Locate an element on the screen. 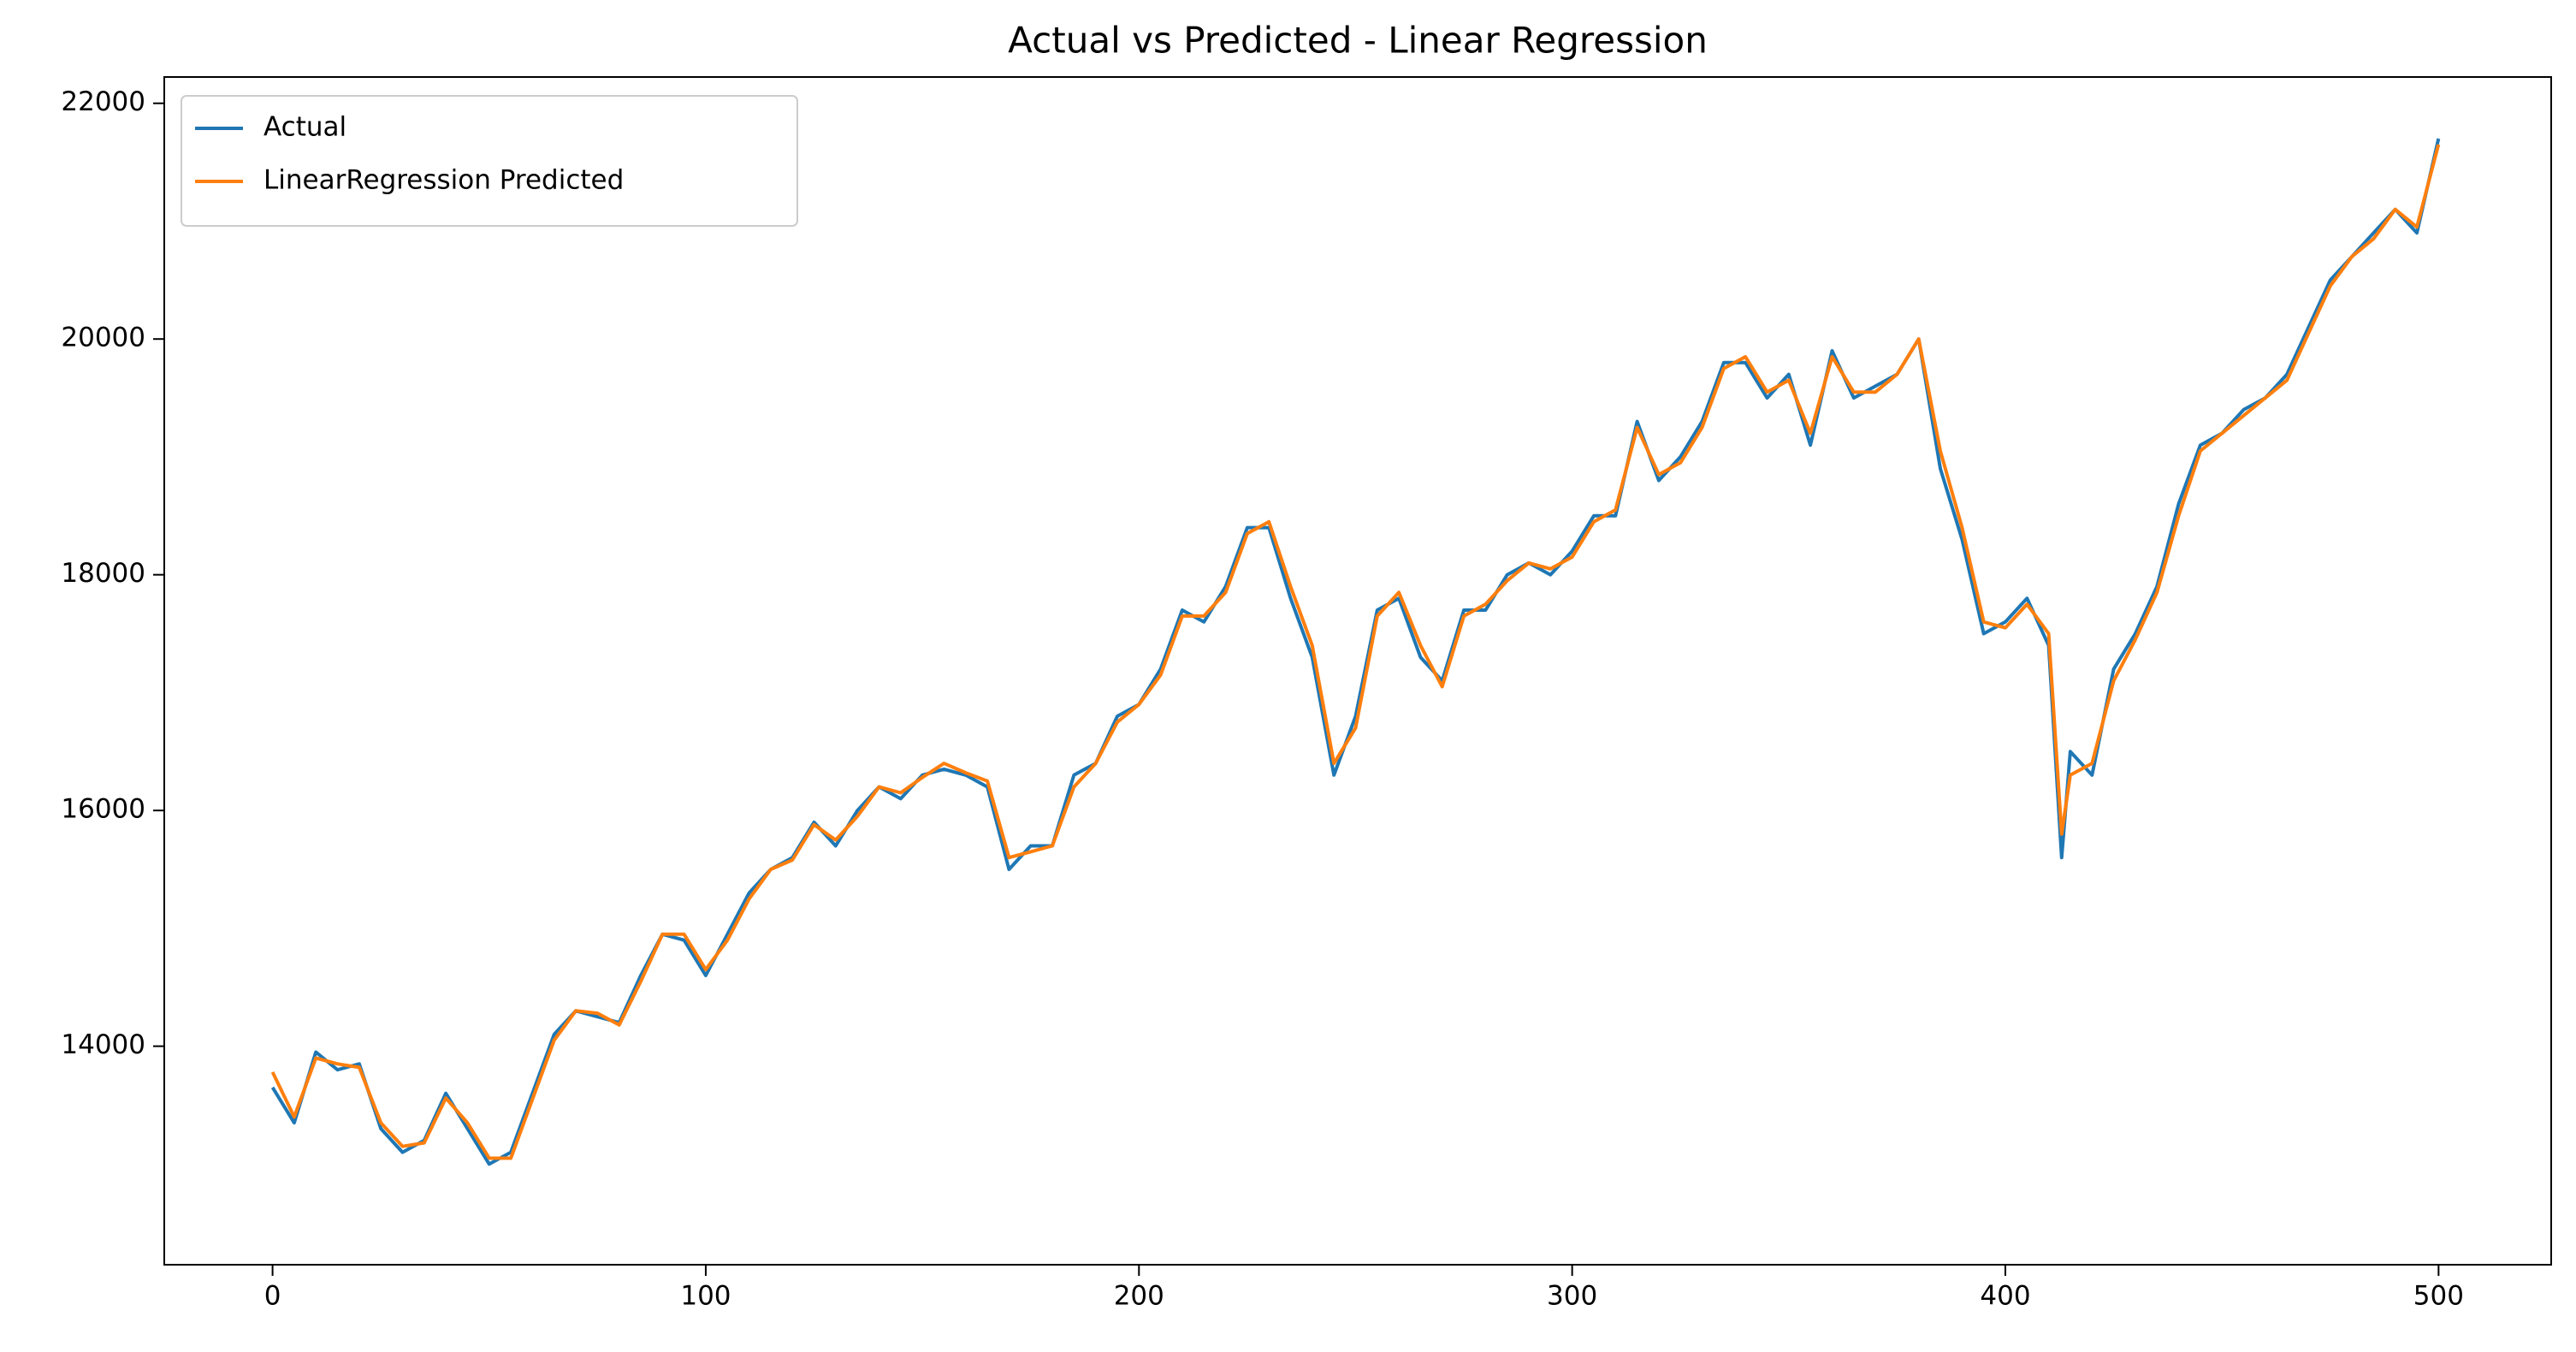 This screenshot has width=2576, height=1352. x-tick-label: 0 is located at coordinates (272, 1297).